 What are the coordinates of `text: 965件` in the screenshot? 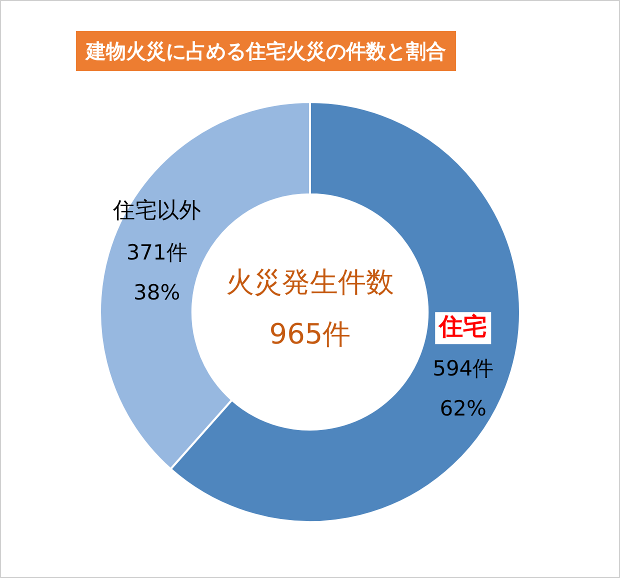 It's located at (310, 333).